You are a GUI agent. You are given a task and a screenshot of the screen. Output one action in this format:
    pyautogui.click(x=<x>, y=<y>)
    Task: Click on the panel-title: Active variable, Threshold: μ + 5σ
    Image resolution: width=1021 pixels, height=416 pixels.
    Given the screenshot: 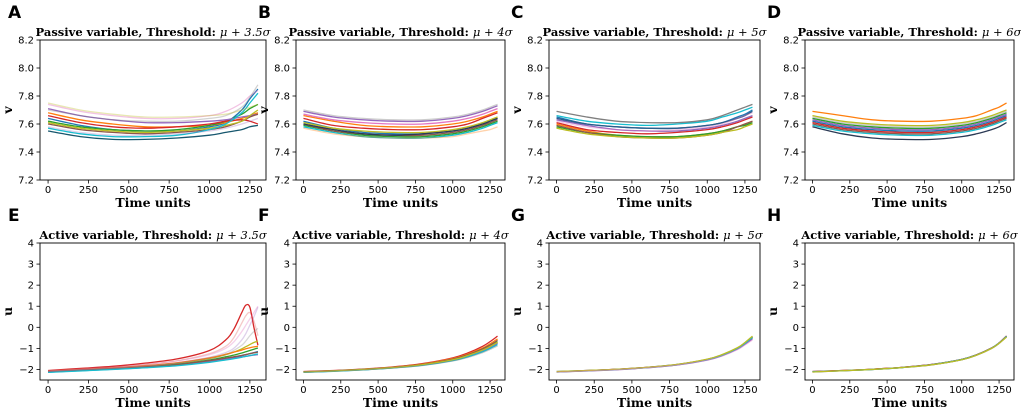 What is the action you would take?
    pyautogui.click(x=654, y=235)
    